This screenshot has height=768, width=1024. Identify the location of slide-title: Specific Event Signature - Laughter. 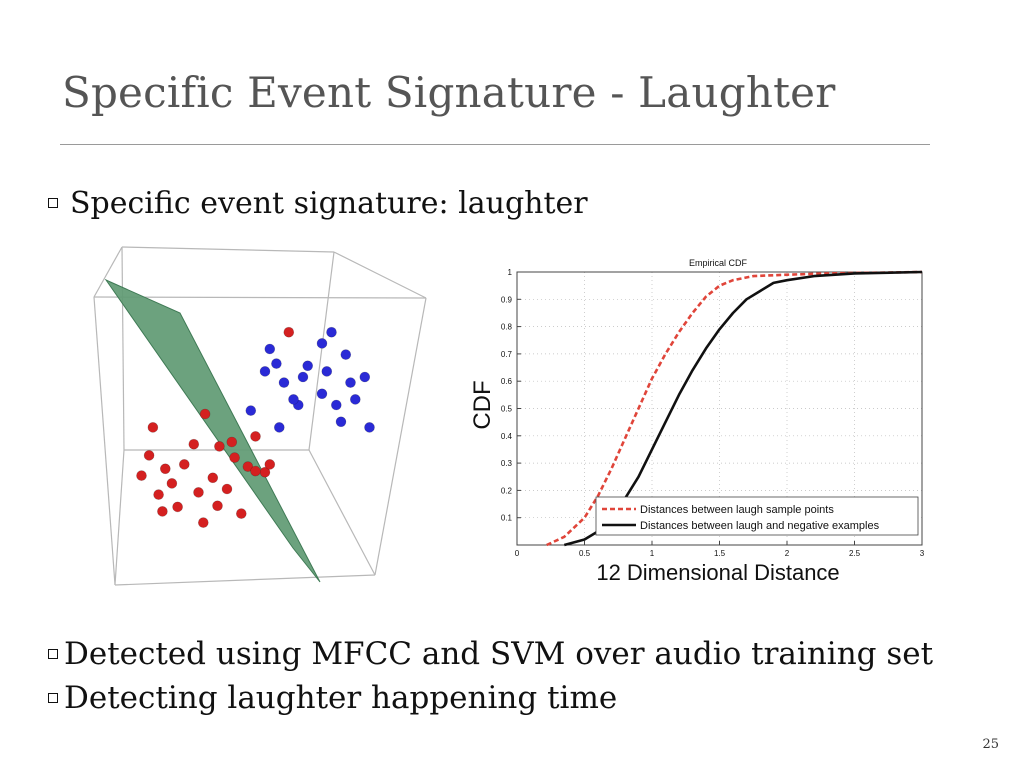
(449, 92).